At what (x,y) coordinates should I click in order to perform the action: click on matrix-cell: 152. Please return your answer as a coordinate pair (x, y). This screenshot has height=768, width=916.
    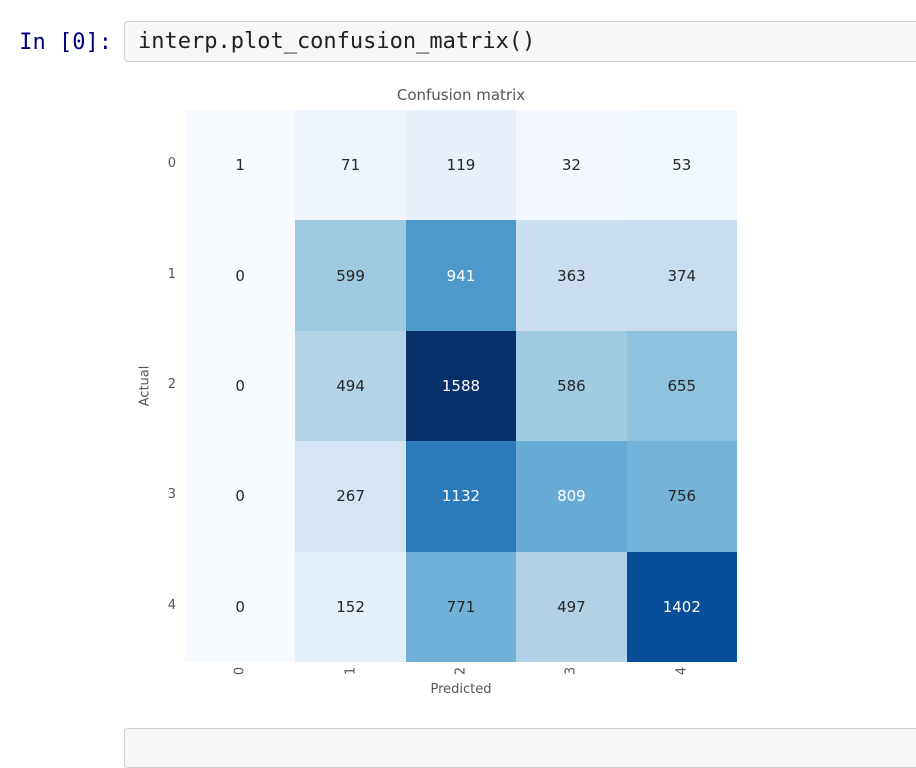
    Looking at the image, I should click on (350, 606).